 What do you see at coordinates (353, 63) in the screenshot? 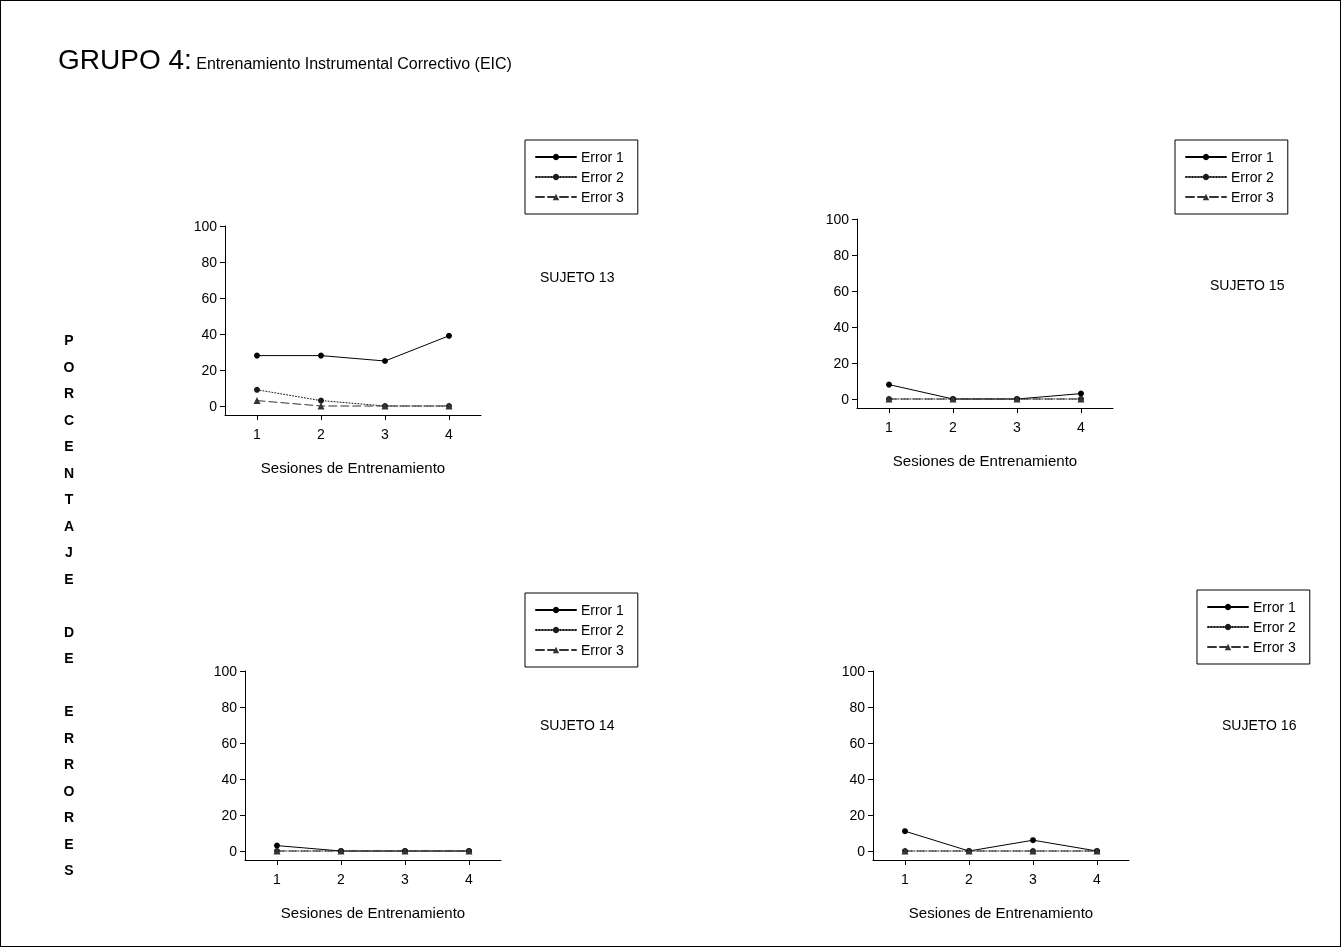
I see `chart-subtitle: Entrenamiento Instrumental Correctivo (EIC)` at bounding box center [353, 63].